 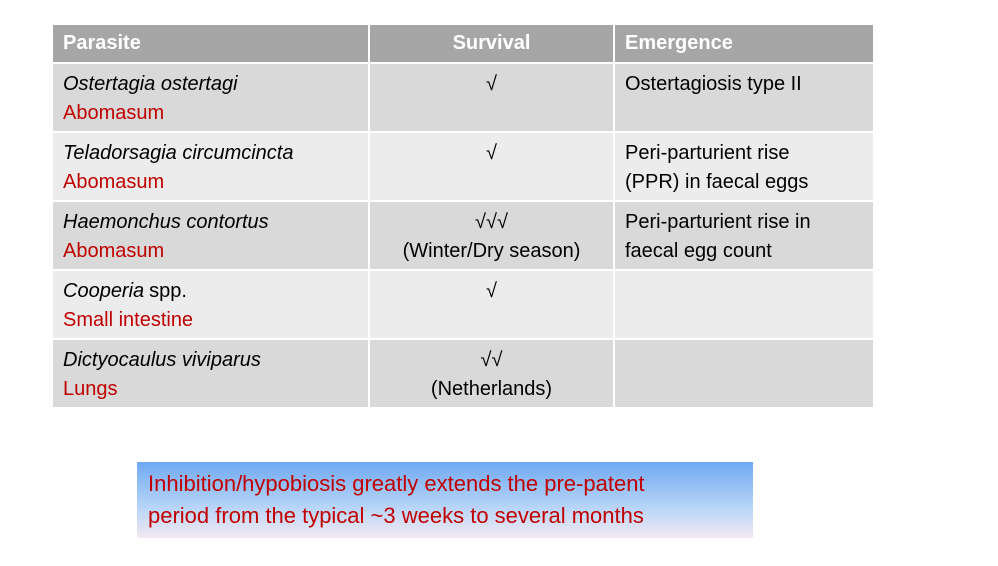 I want to click on survival: √√√, so click(x=491, y=222).